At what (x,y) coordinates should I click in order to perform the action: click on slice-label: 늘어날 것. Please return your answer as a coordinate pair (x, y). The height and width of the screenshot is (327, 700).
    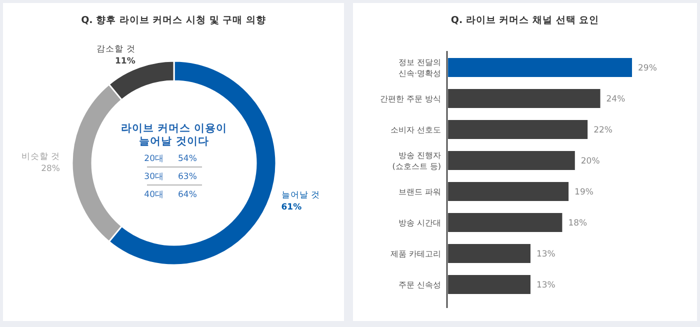
    Looking at the image, I should click on (300, 195).